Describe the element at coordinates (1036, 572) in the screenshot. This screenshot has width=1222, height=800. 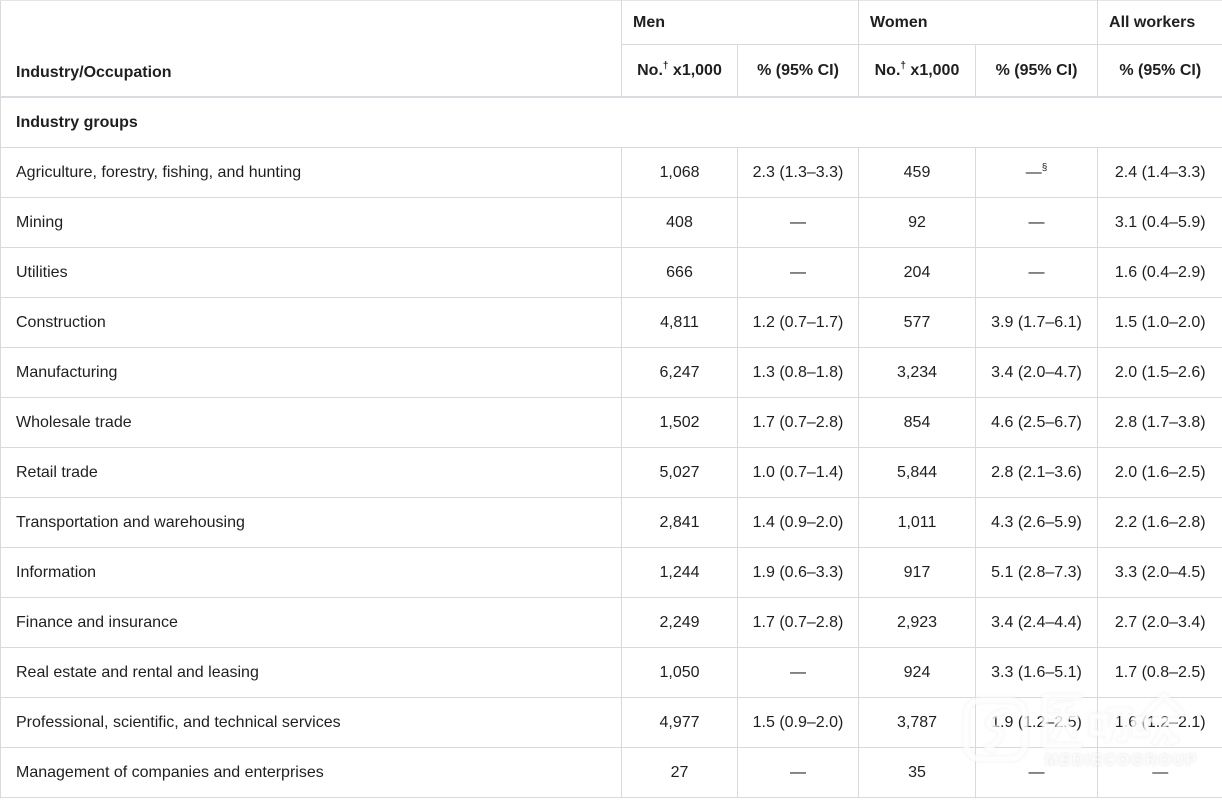
I see `cell-women-pct: 5.1 (2.8–7.3)` at that location.